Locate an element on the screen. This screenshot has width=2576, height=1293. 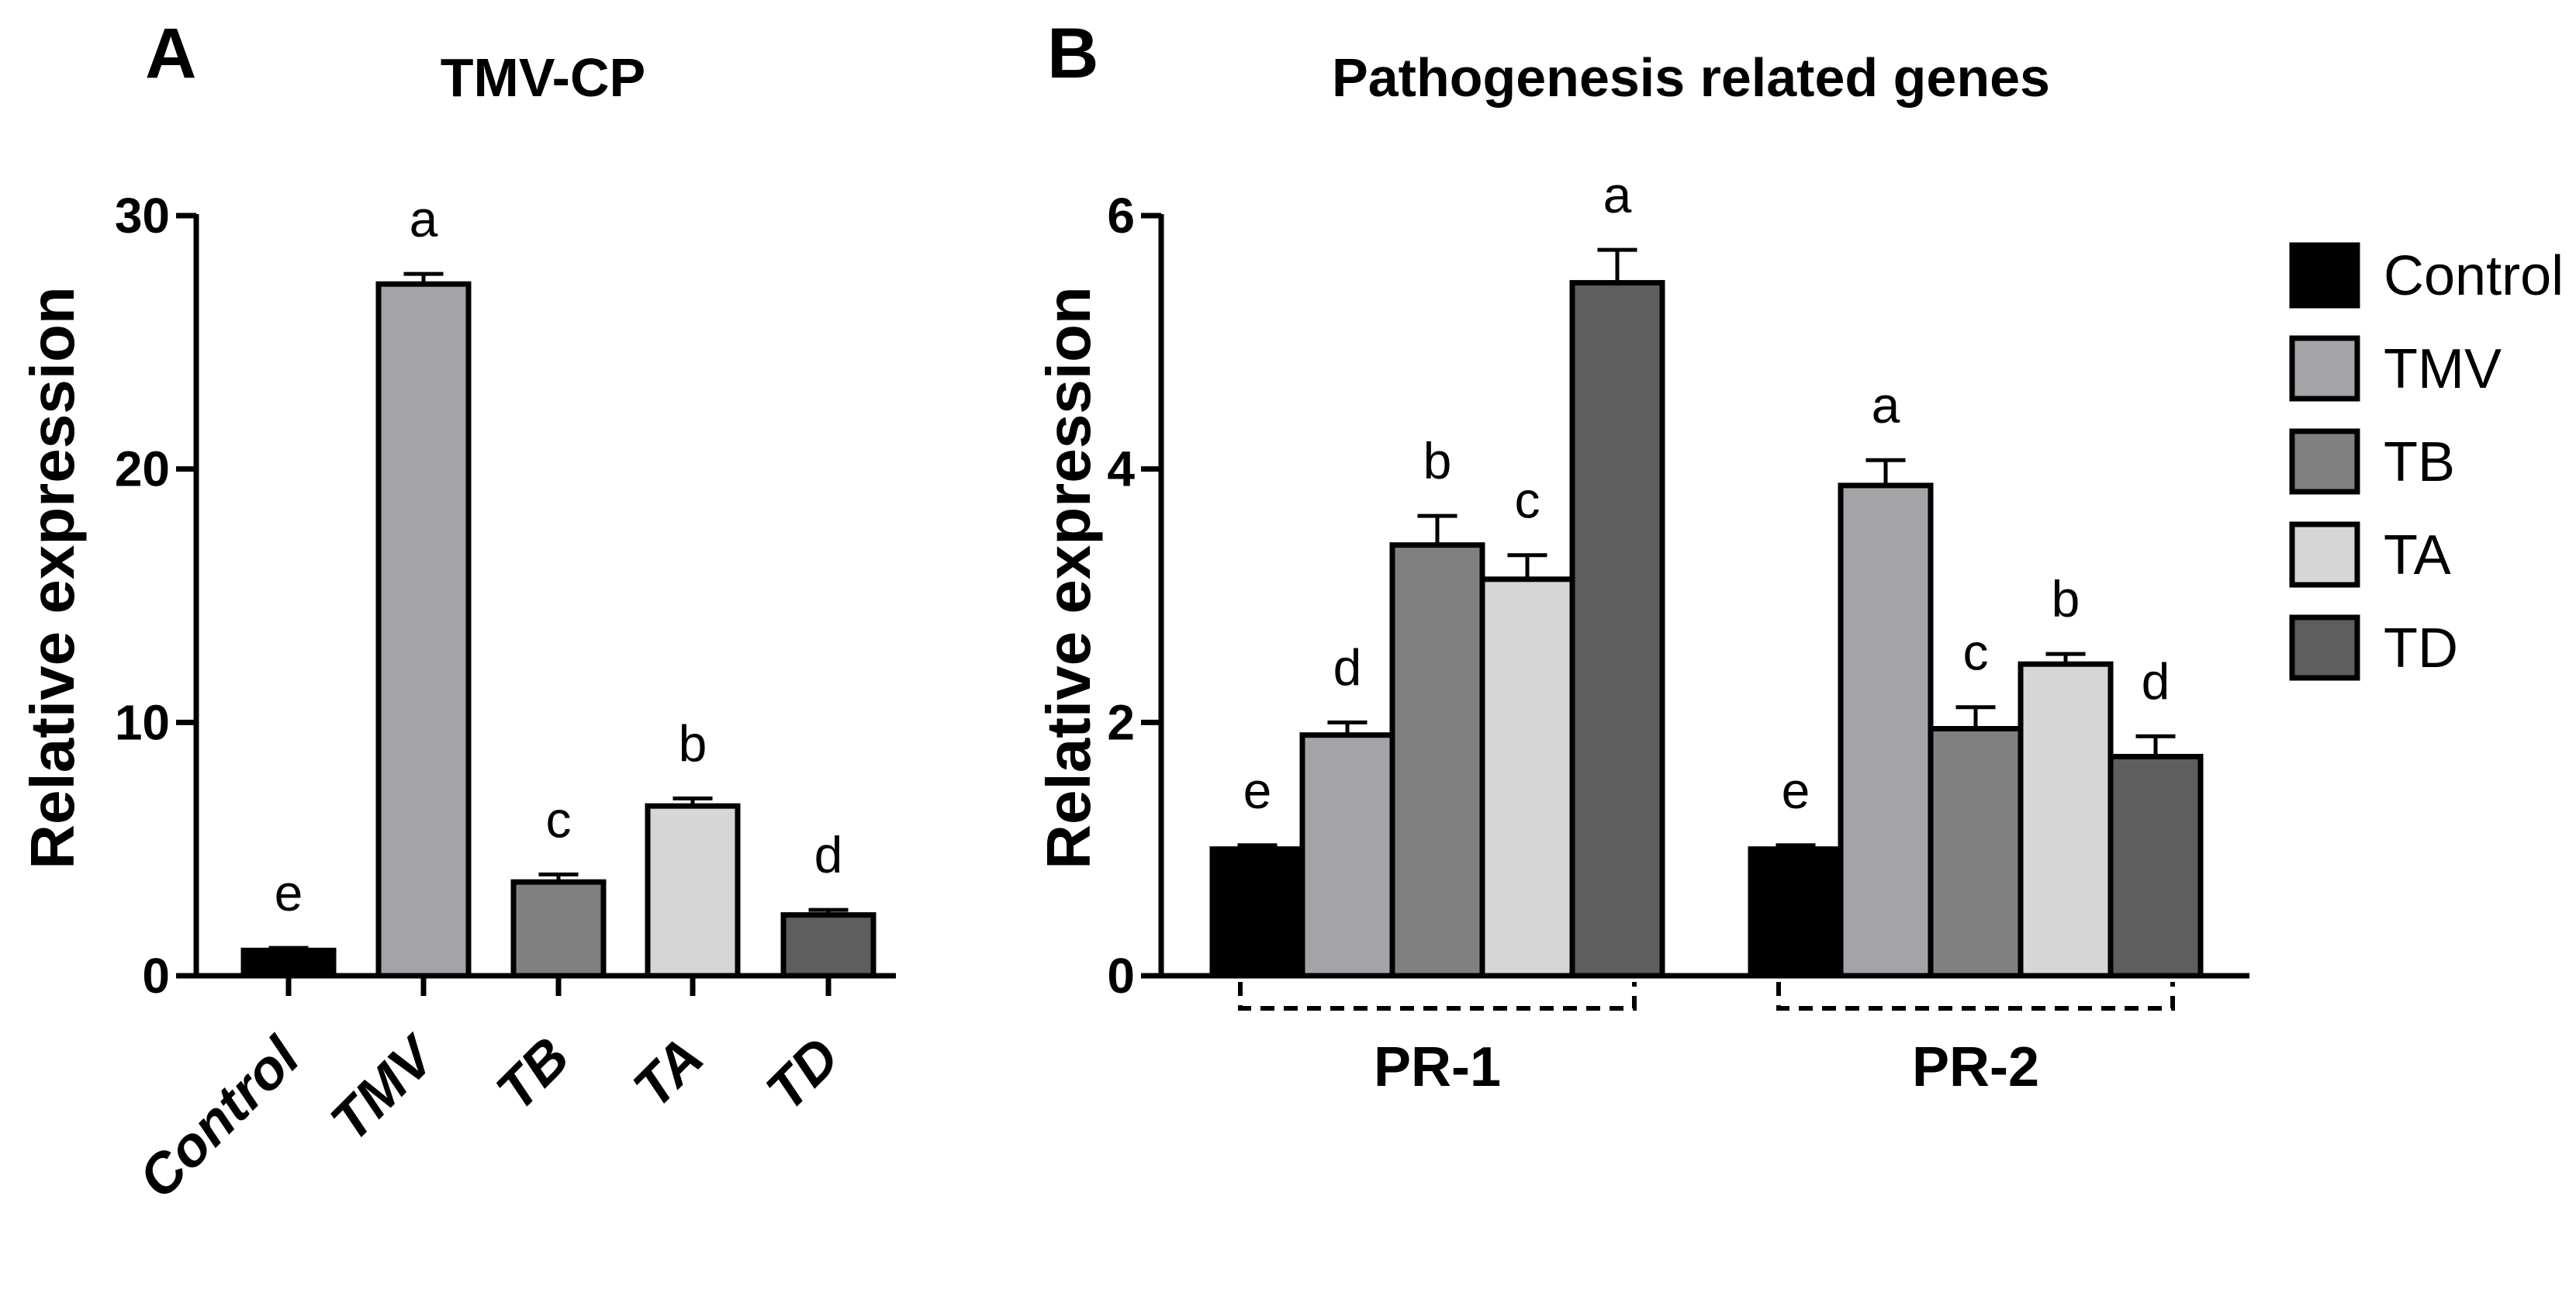
panel-b-pr-2-tb-significance-letter: c is located at coordinates (1976, 652).